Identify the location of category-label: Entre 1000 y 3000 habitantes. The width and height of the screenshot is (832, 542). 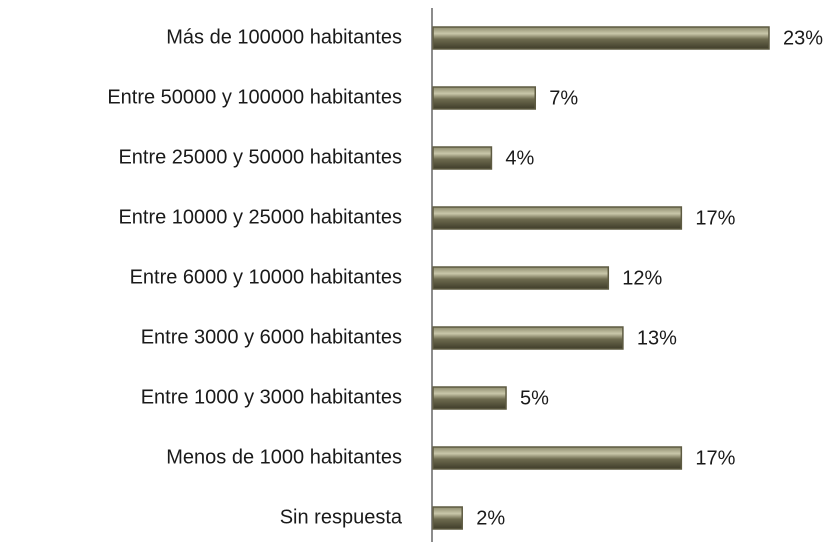
(271, 397).